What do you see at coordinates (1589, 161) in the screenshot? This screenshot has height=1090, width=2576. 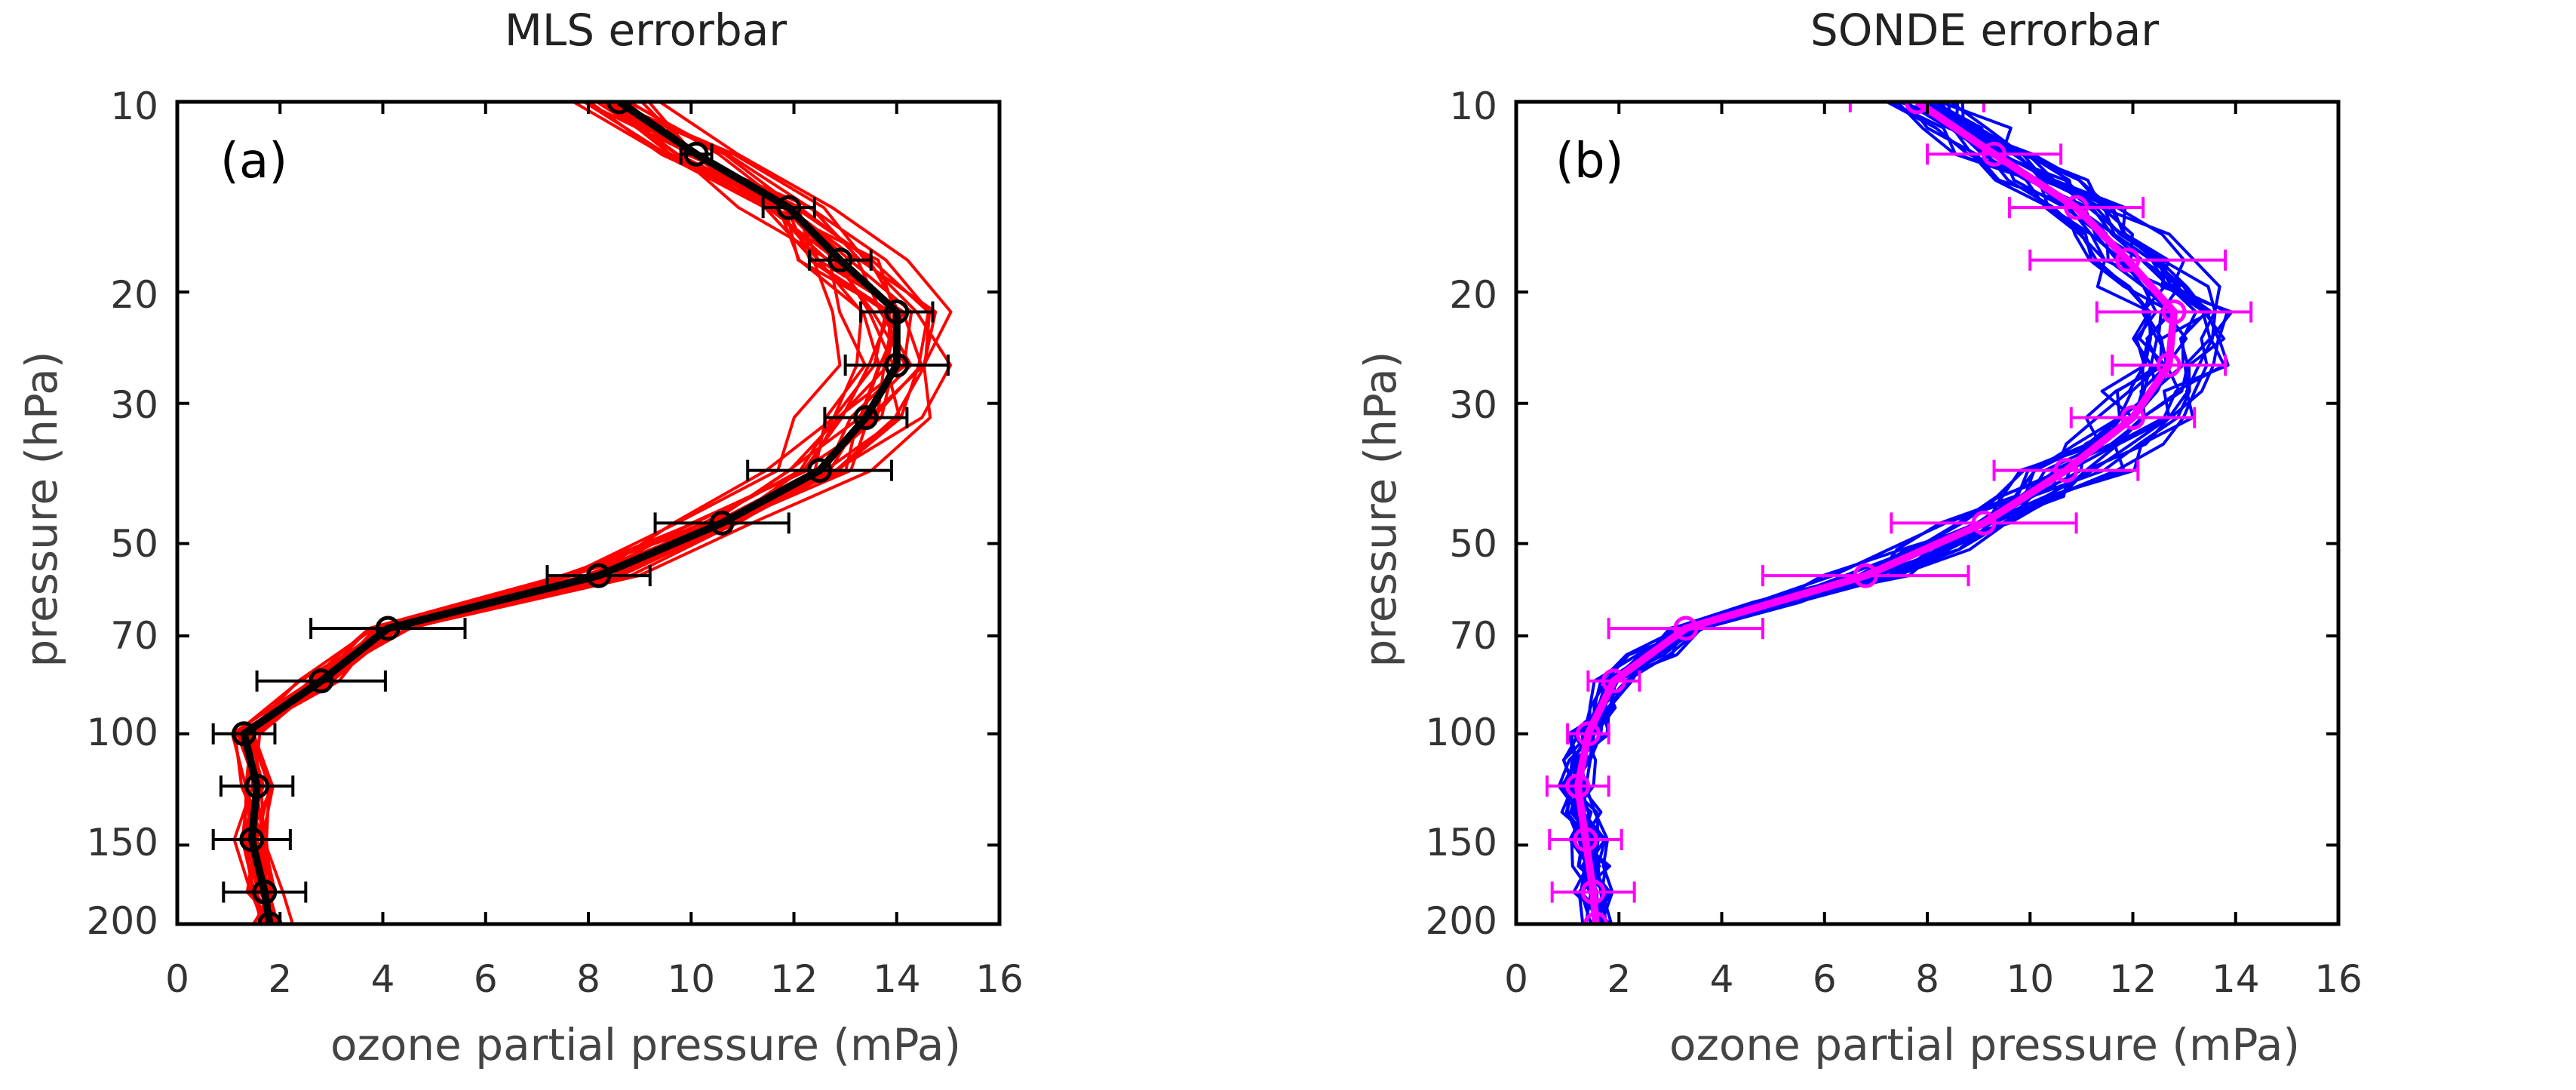 I see `panel-label: (b)` at bounding box center [1589, 161].